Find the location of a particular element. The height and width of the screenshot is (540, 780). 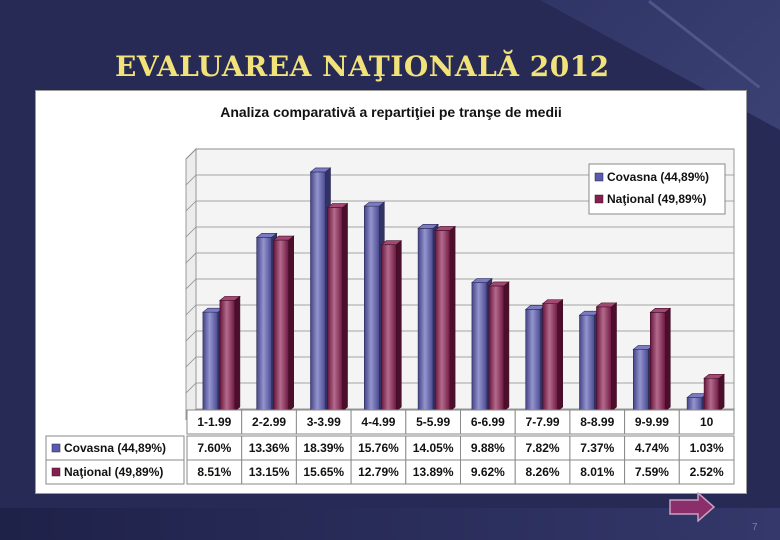

data-label: 12.79% is located at coordinates (378, 472).